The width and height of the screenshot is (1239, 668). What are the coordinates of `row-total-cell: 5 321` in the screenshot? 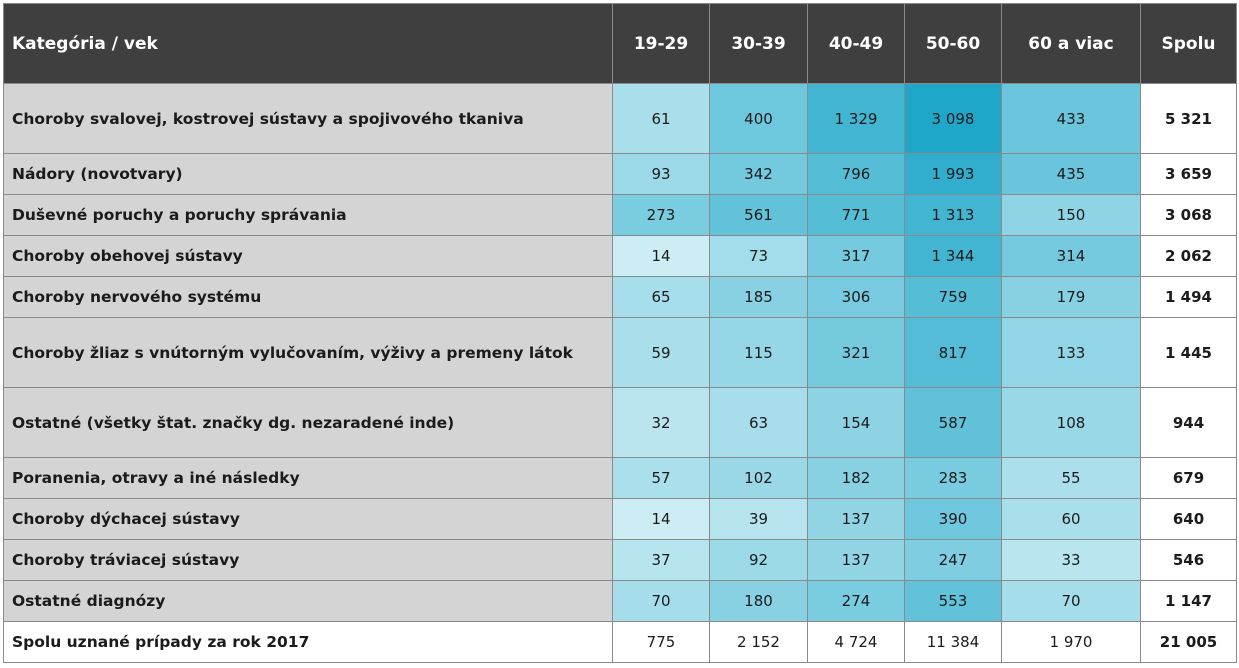 It's located at (1188, 118).